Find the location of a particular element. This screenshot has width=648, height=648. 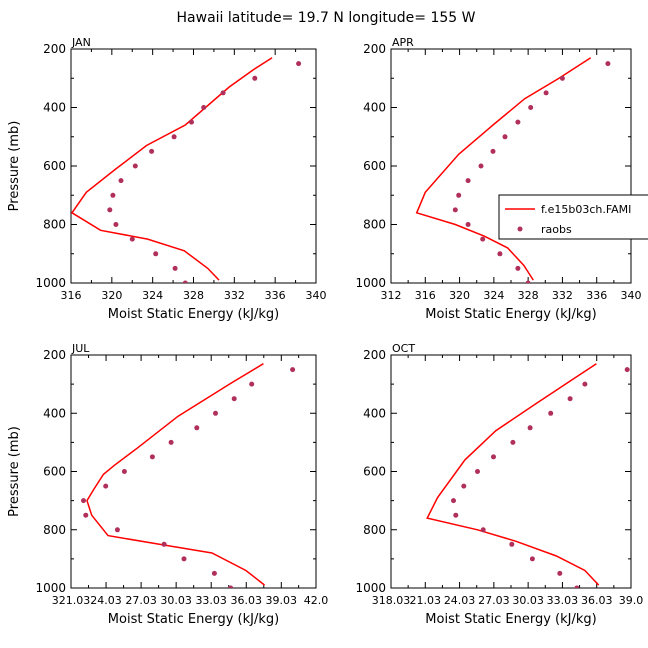

panel-jul-ytick-label: 400 is located at coordinates (54, 413).